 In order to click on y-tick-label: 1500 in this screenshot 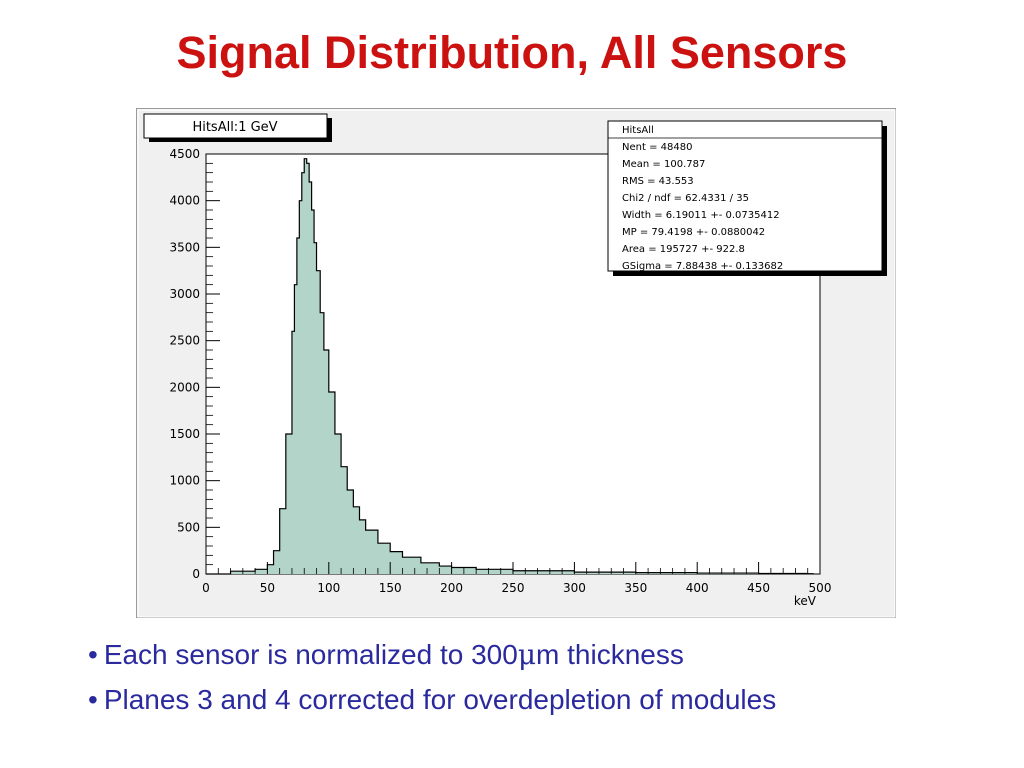, I will do `click(184, 434)`.